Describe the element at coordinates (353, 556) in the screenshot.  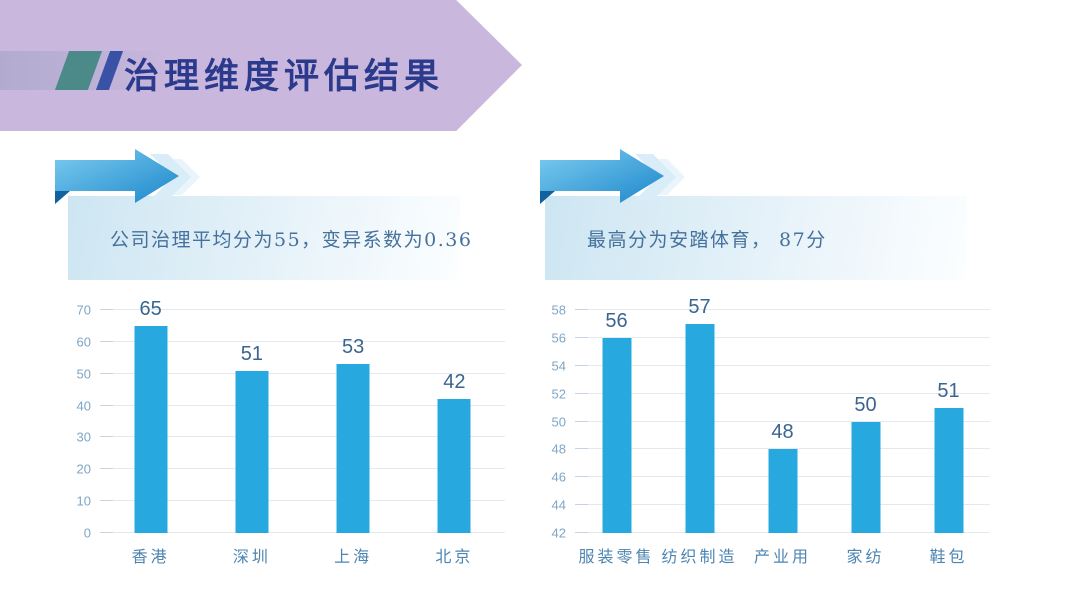
I see `x-axis-category-label: 上海` at that location.